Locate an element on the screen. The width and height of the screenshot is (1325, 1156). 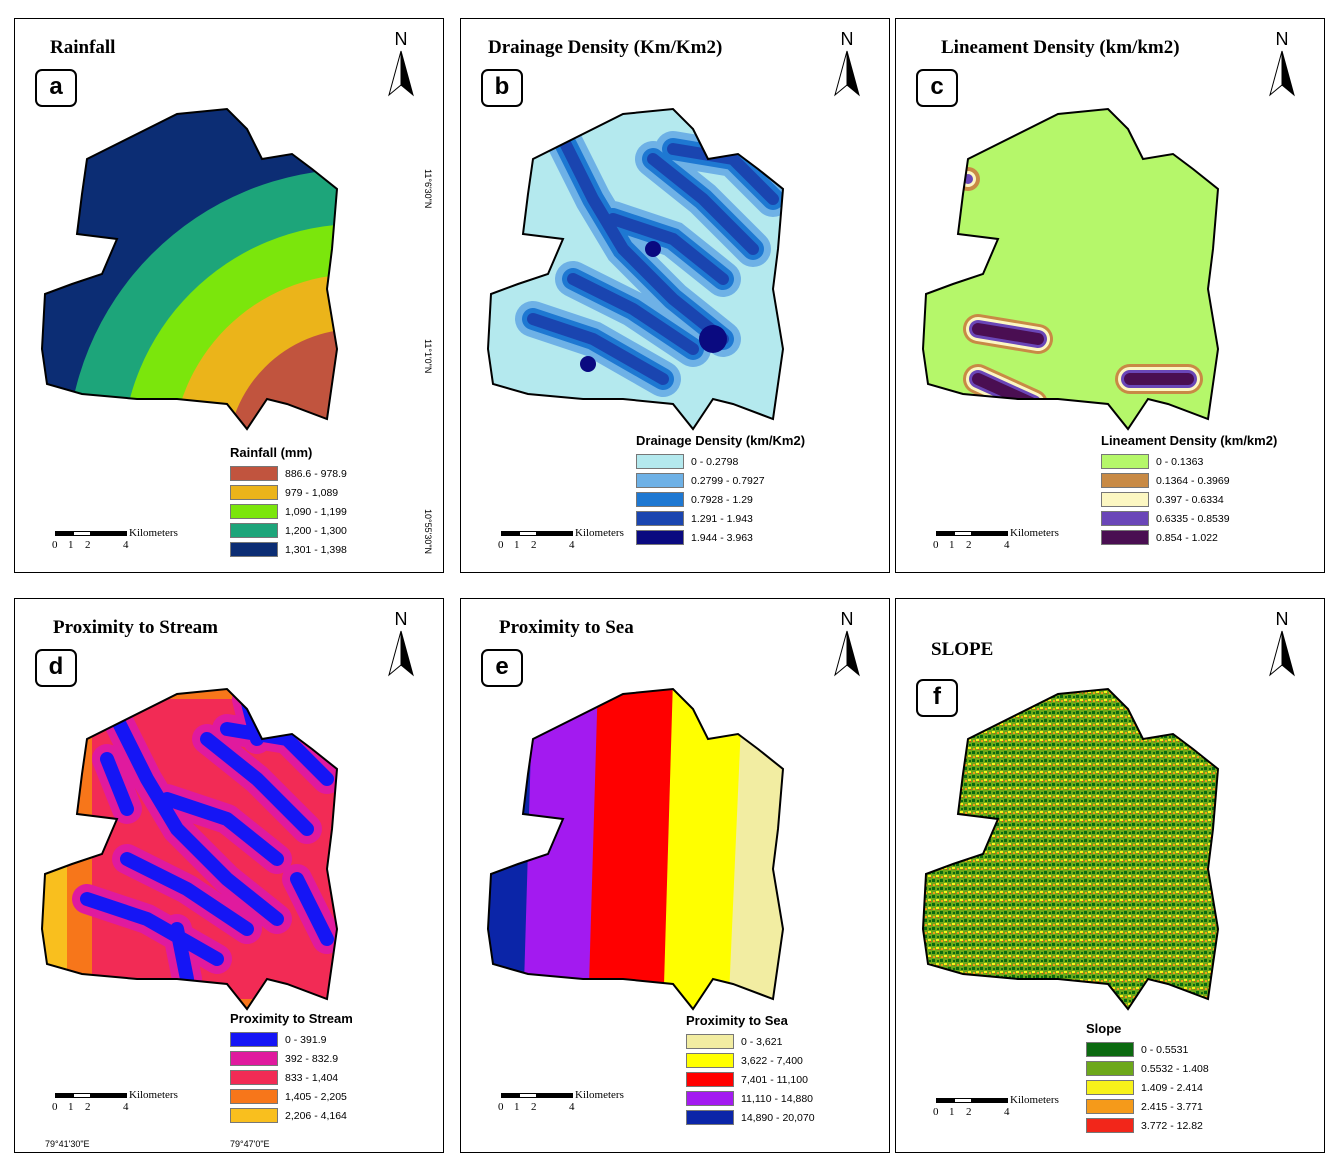
legend-item: 1.944 - 3.963 is located at coordinates (720, 537).